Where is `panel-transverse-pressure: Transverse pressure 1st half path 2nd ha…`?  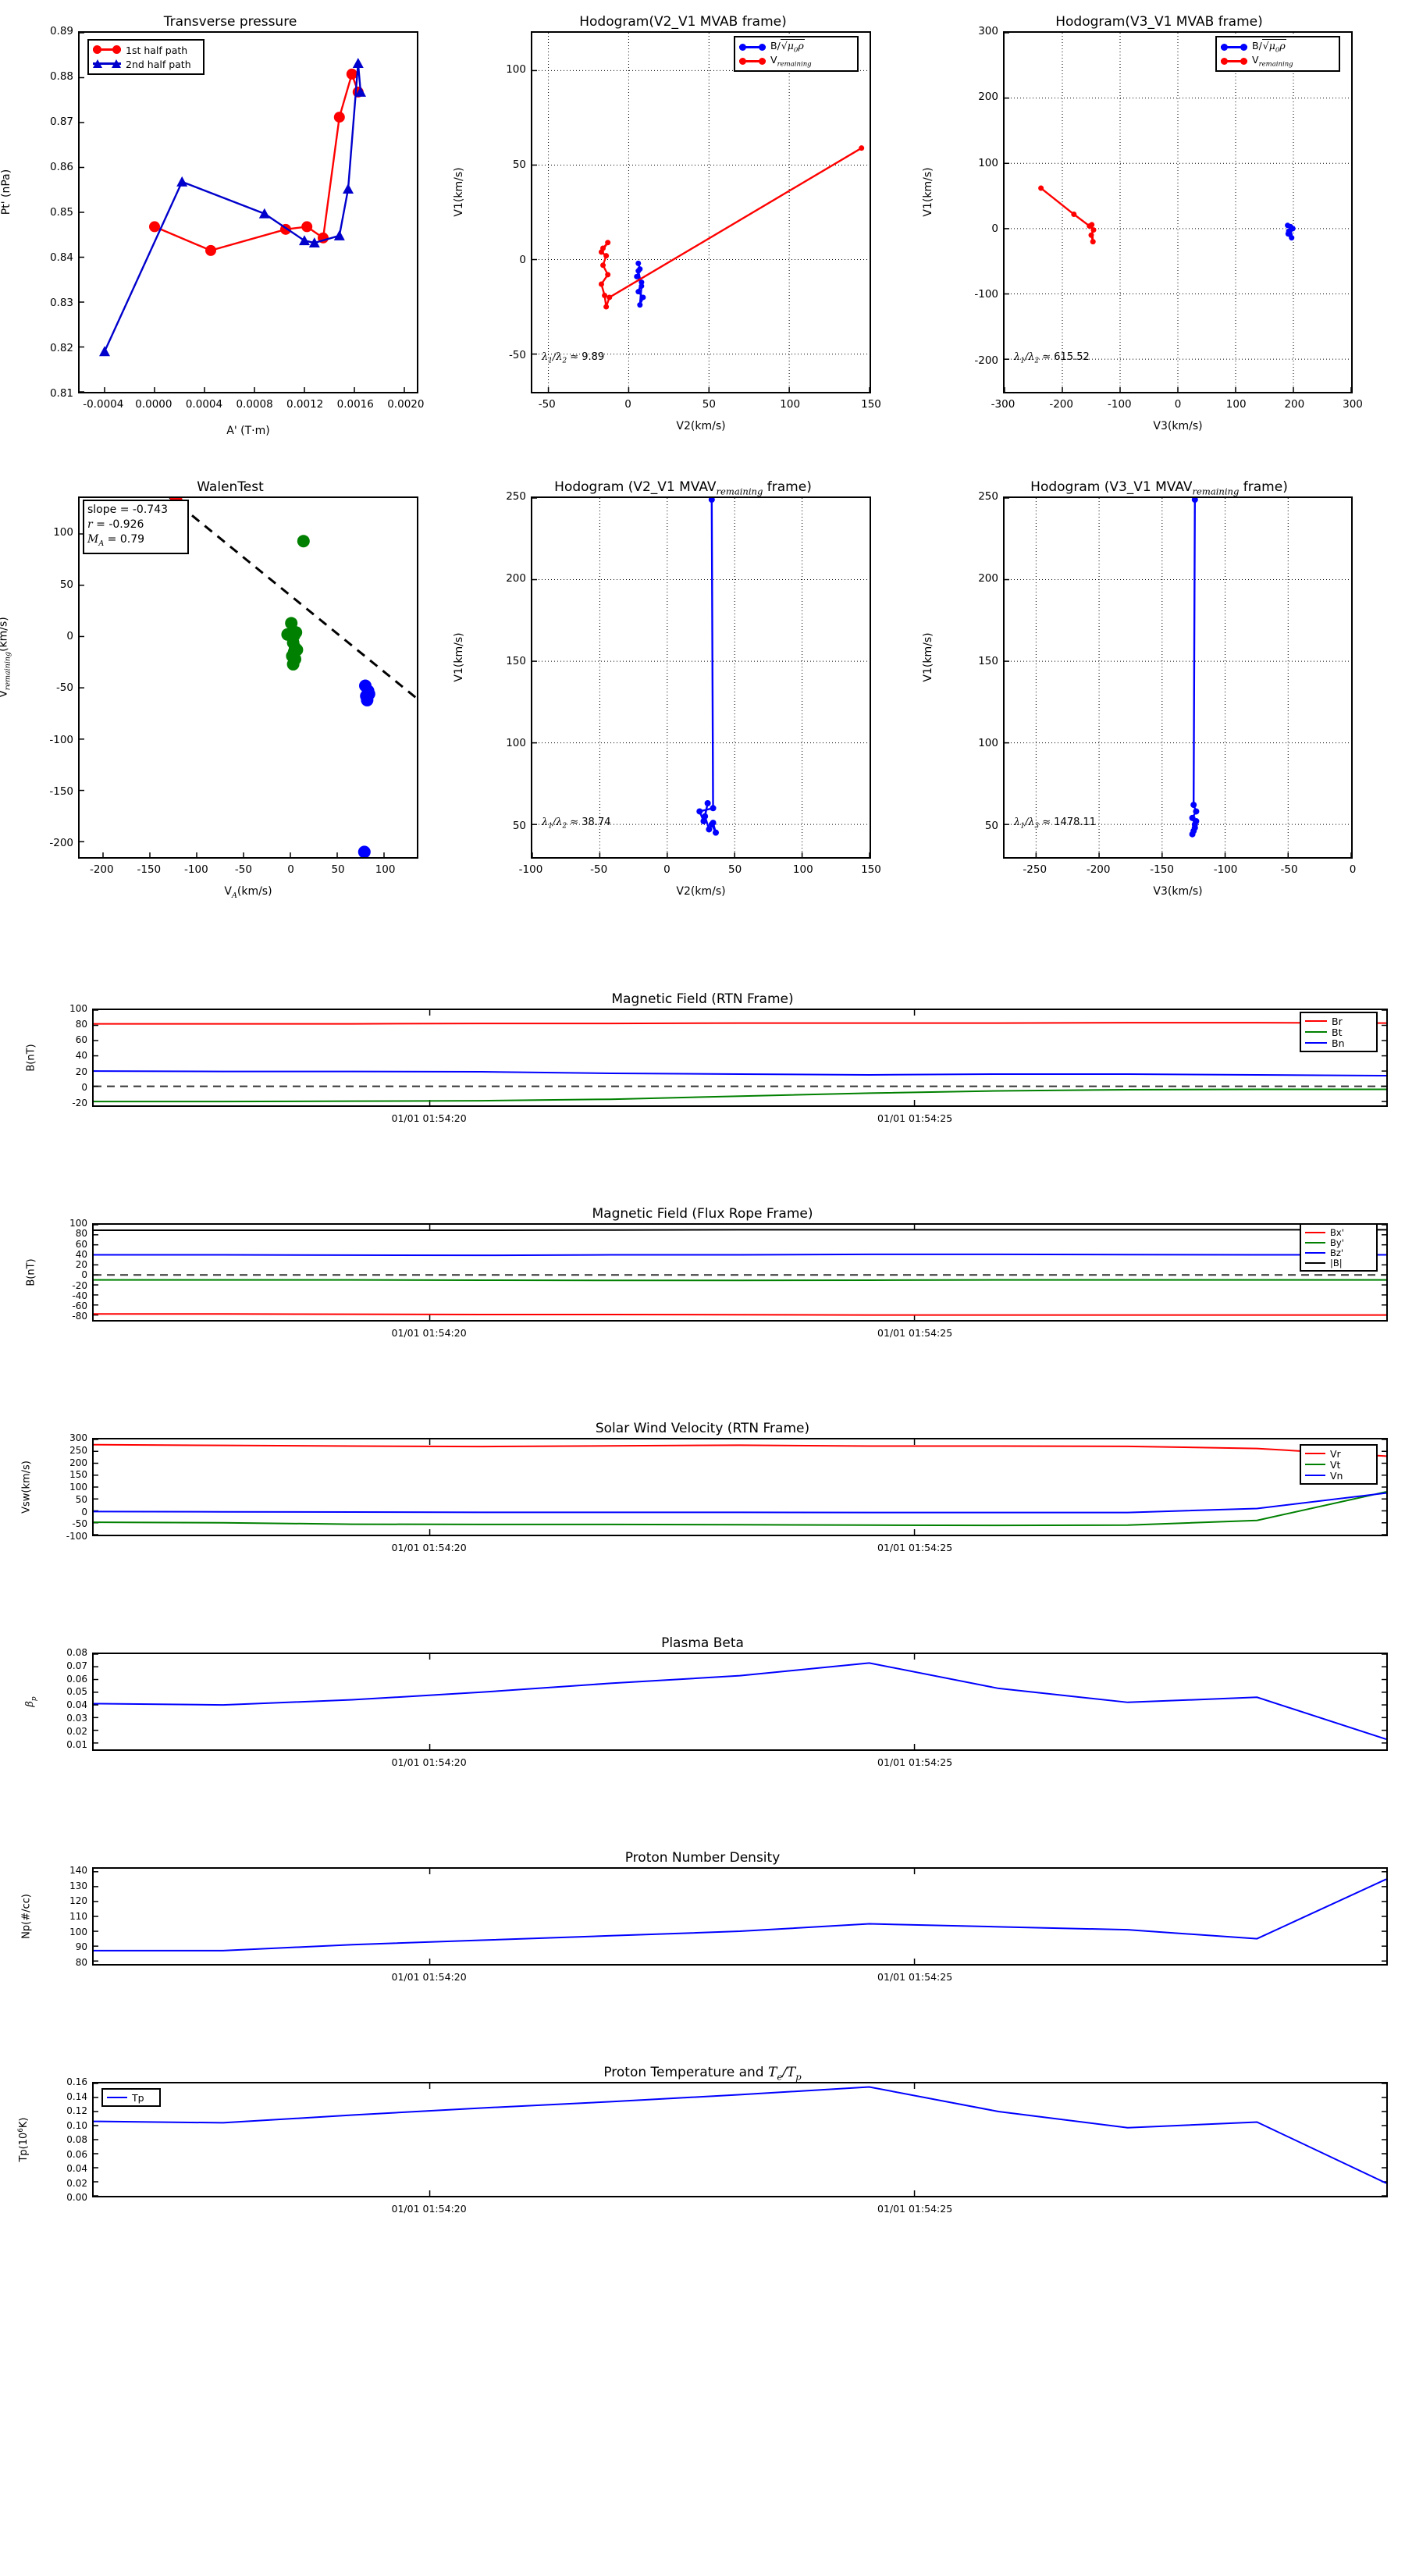
panel-transverse-pressure: Transverse pressure 1st half path 2nd ha… is located at coordinates (219, 230).